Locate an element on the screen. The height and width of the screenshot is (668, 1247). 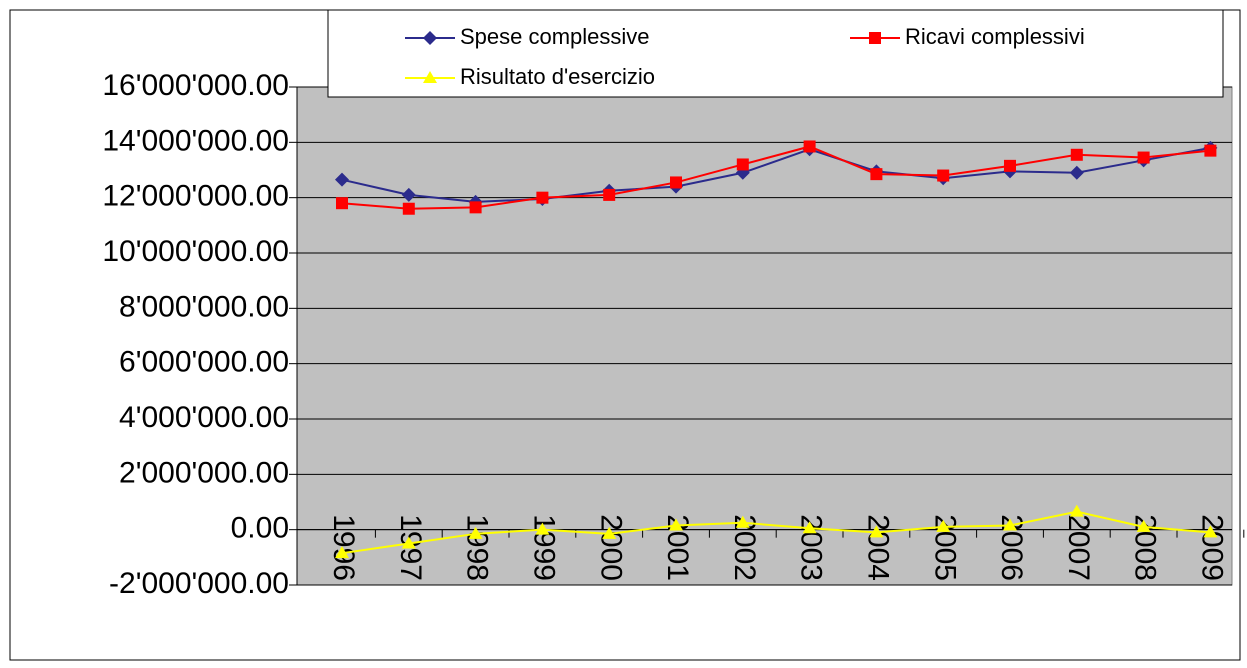
y-tick-label: 14'000'000.00 is located at coordinates (195, 140).